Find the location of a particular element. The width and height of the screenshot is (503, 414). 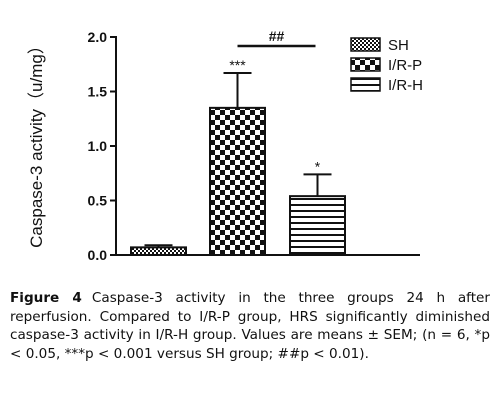

significance-label-2: *** is located at coordinates (237, 65).